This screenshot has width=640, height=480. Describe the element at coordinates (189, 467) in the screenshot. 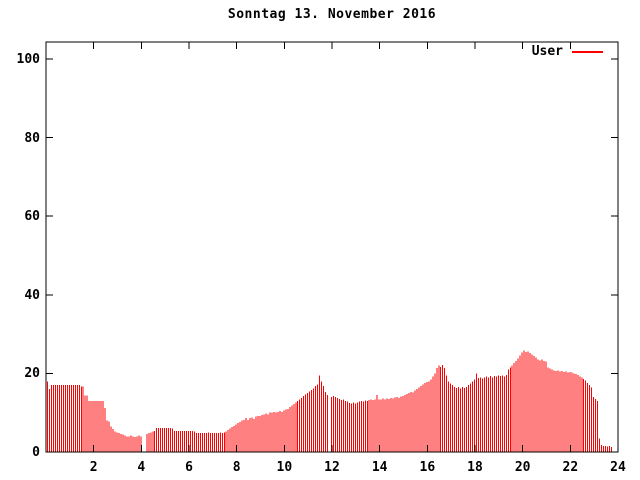

I see `x-tick-label: 6` at that location.